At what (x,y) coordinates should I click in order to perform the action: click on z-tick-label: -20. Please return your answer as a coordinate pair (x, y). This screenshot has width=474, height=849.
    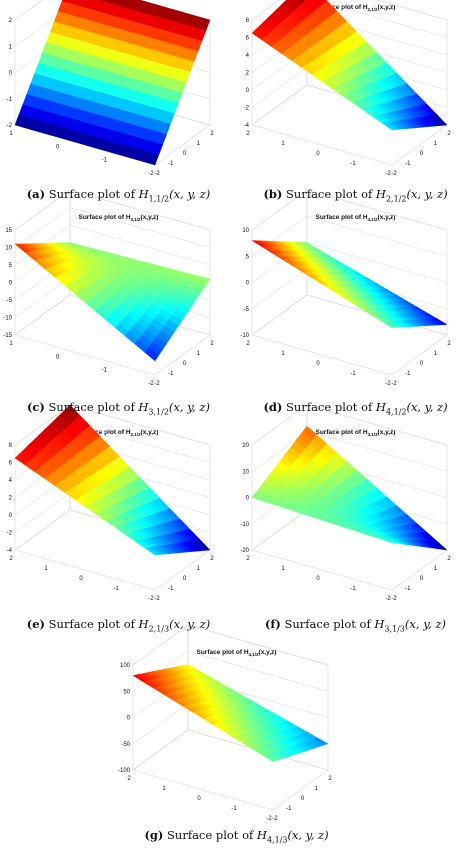
    Looking at the image, I should click on (244, 551).